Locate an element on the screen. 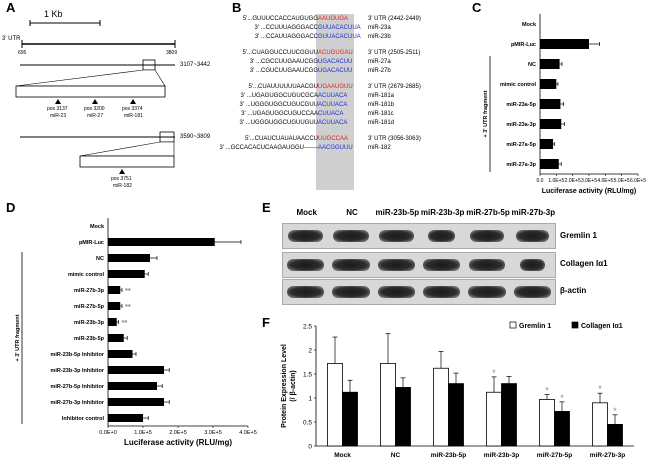 The width and height of the screenshot is (650, 475). seq-seed: UGAAUGUU is located at coordinates (335, 87).